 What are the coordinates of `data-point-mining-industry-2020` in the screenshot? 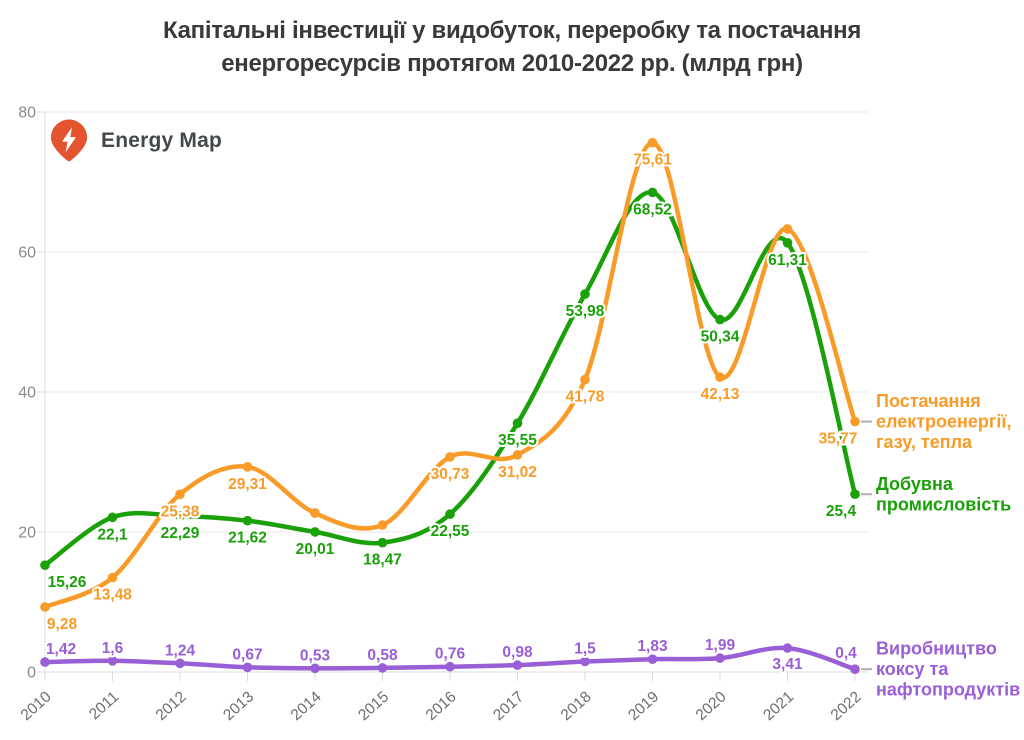 It's located at (720, 319).